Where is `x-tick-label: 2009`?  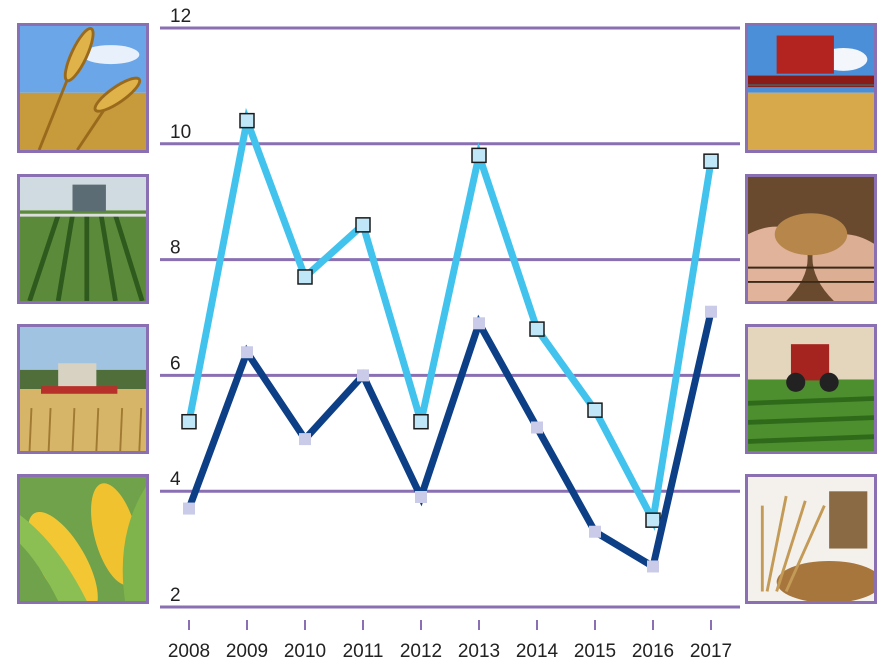 x-tick-label: 2009 is located at coordinates (247, 651).